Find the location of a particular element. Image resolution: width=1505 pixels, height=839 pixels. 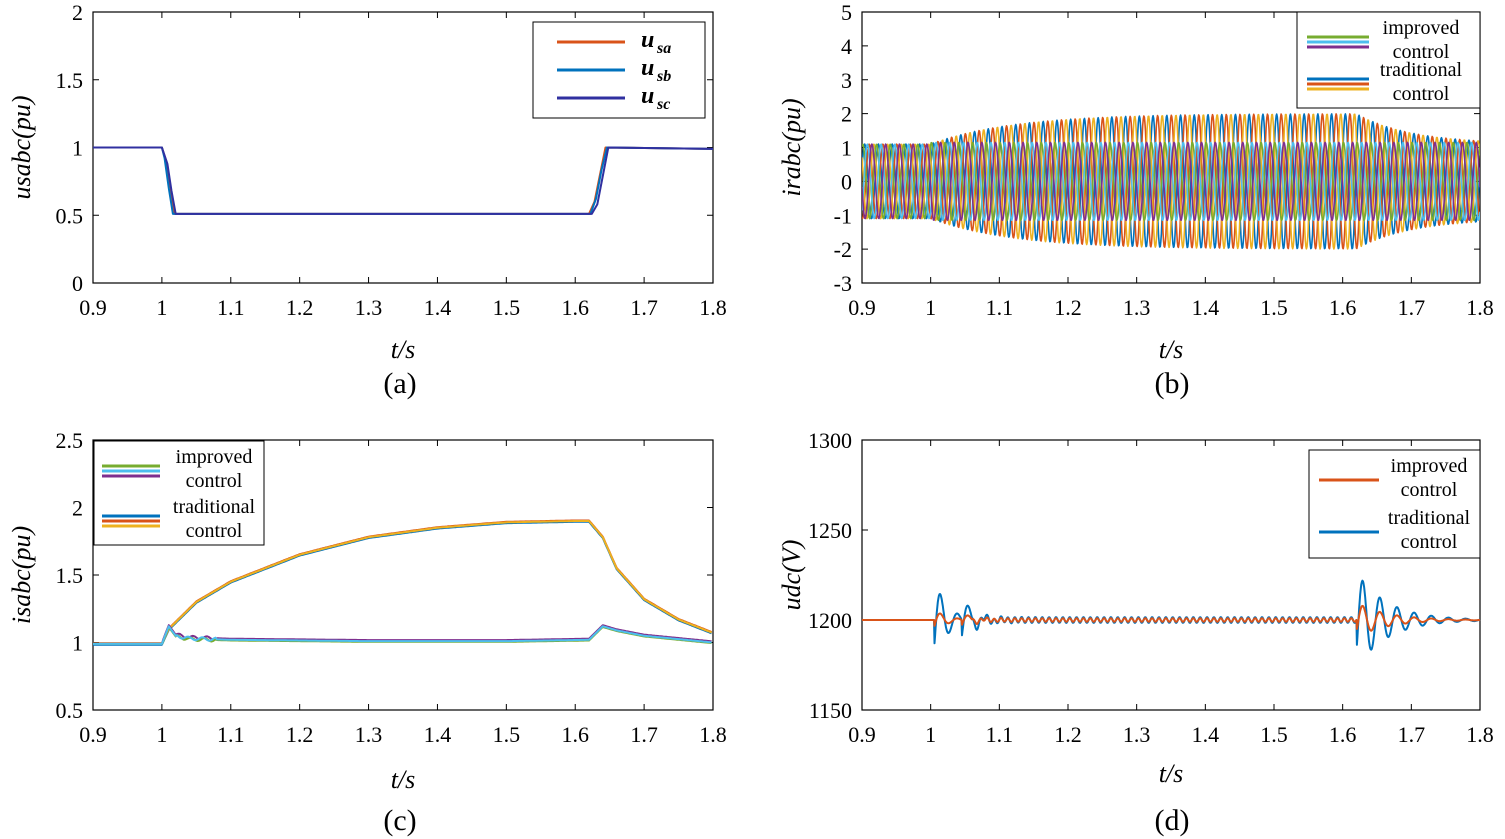

plot-area is located at coordinates (1171, 181).